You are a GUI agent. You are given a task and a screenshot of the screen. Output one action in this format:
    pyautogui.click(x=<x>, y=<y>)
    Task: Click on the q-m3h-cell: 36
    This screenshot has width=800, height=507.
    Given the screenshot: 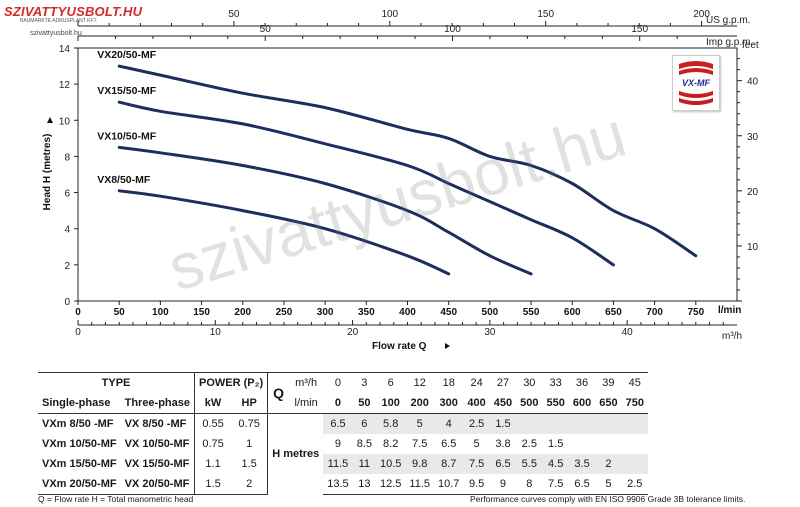 What is the action you would take?
    pyautogui.click(x=582, y=382)
    